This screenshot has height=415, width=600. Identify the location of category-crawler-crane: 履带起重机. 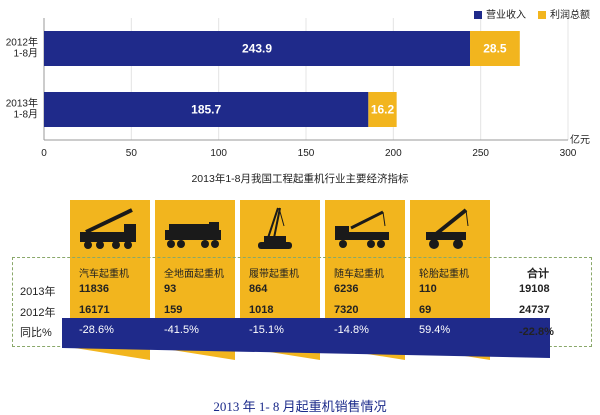
(274, 274).